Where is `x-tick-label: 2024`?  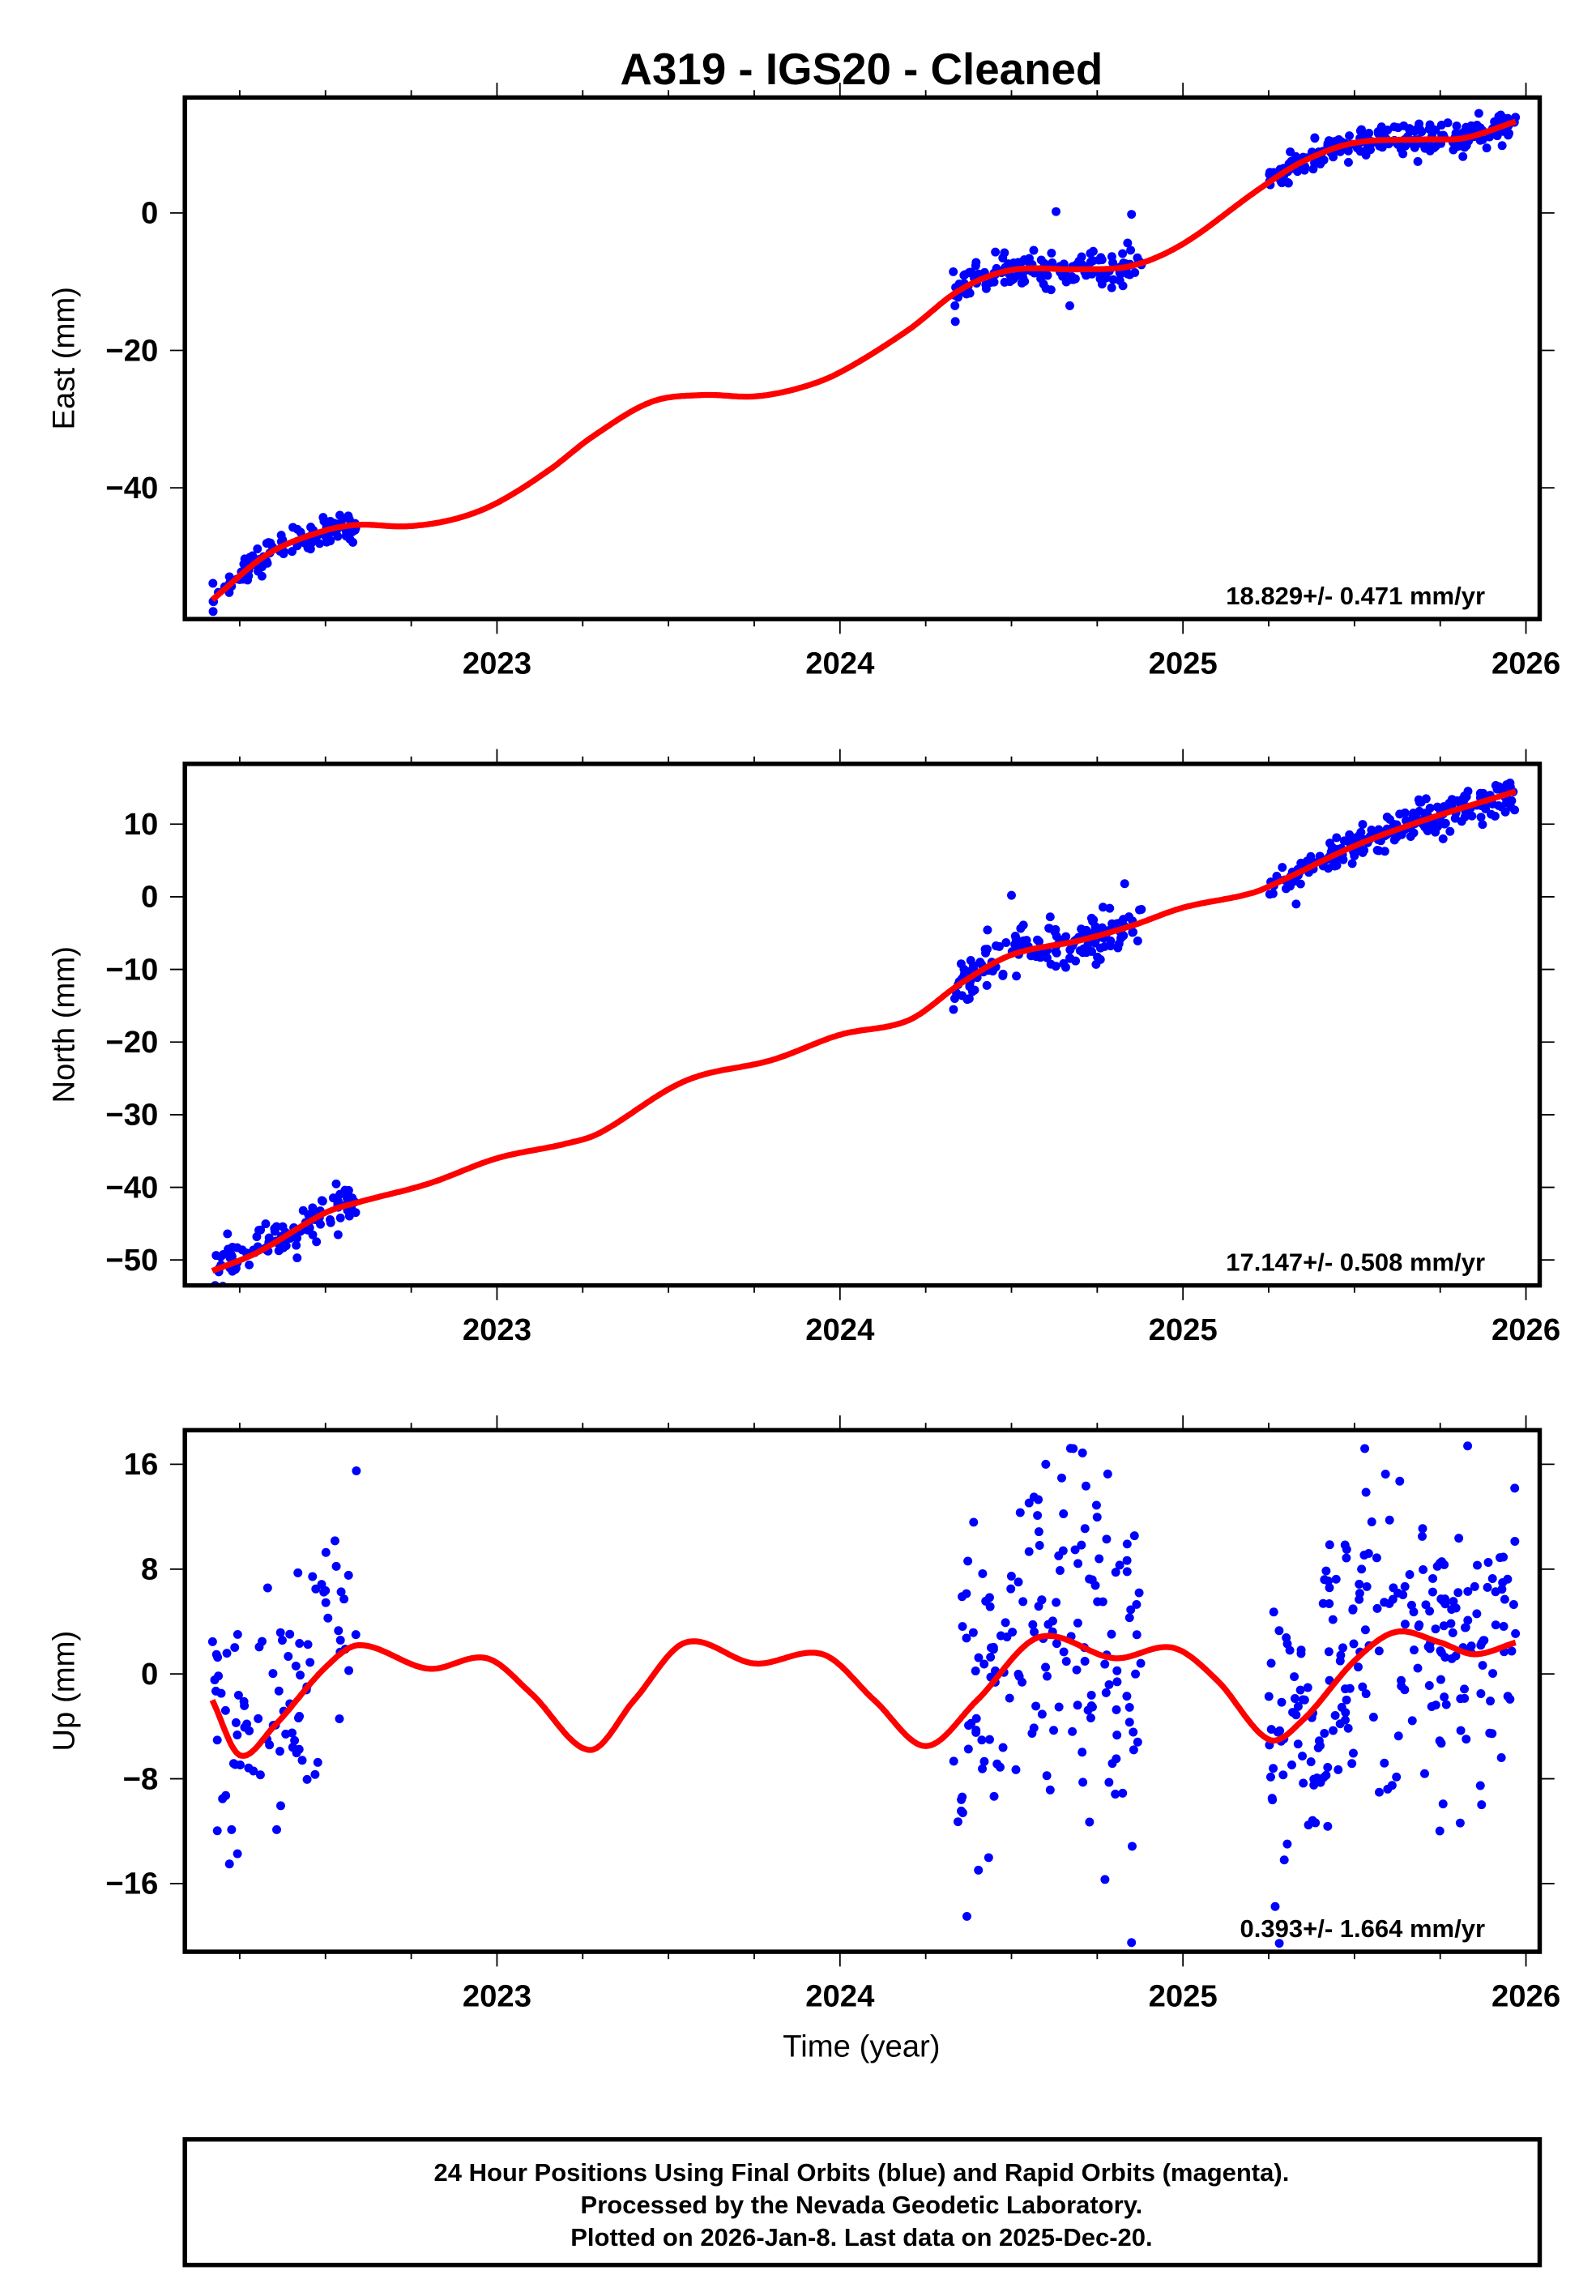 x-tick-label: 2024 is located at coordinates (840, 1329).